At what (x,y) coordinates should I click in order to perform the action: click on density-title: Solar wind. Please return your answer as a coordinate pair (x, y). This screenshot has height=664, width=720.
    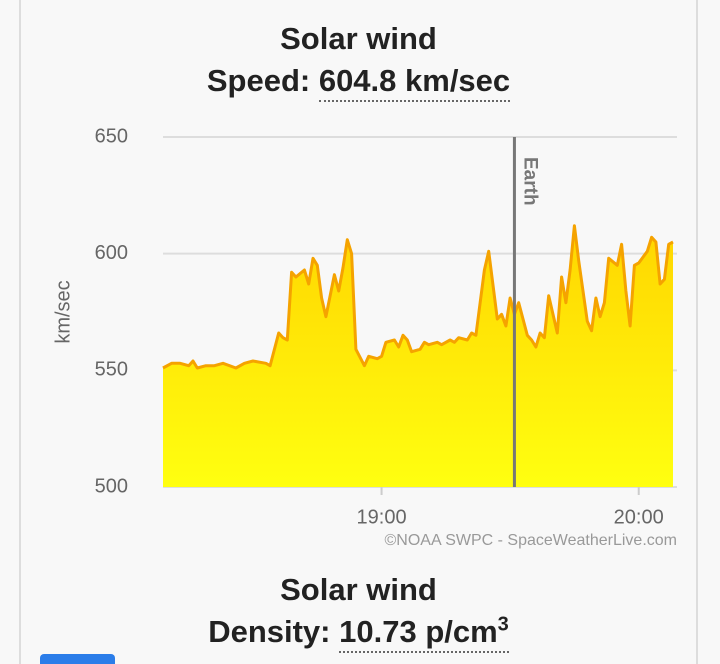
    Looking at the image, I should click on (358, 589).